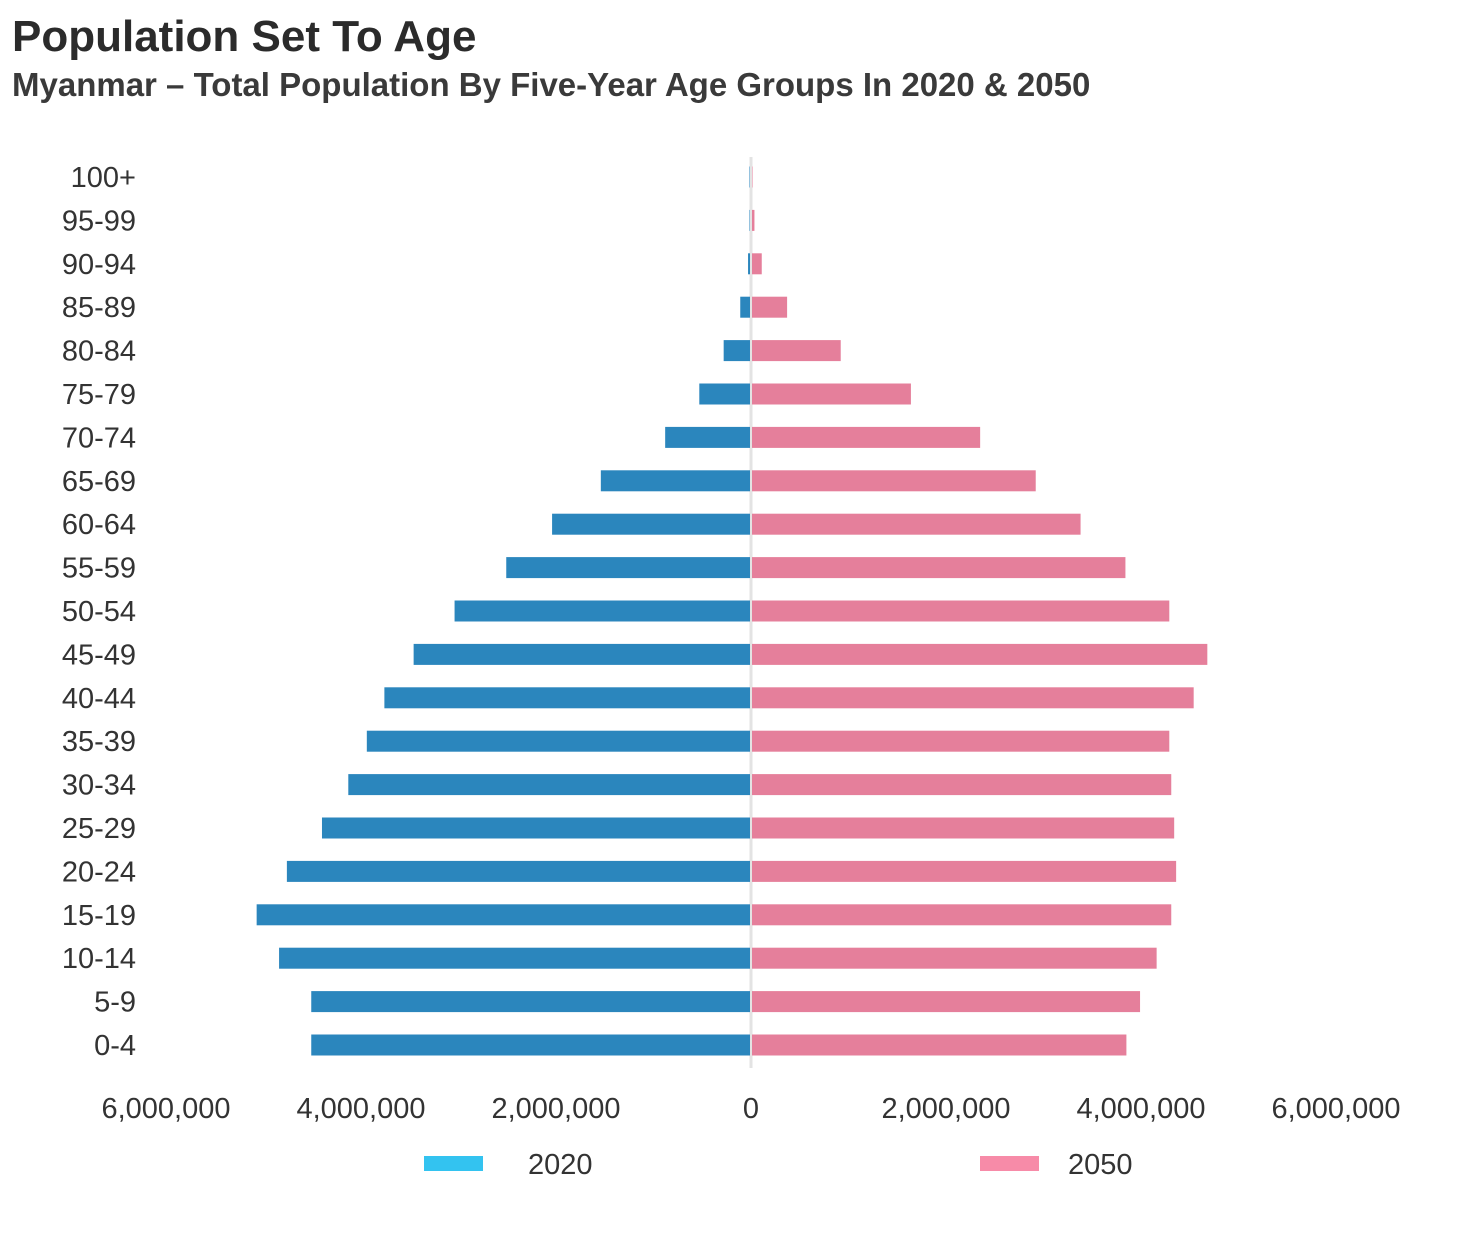  Describe the element at coordinates (453, 1163) in the screenshot. I see `legend-swatch-2020` at that location.